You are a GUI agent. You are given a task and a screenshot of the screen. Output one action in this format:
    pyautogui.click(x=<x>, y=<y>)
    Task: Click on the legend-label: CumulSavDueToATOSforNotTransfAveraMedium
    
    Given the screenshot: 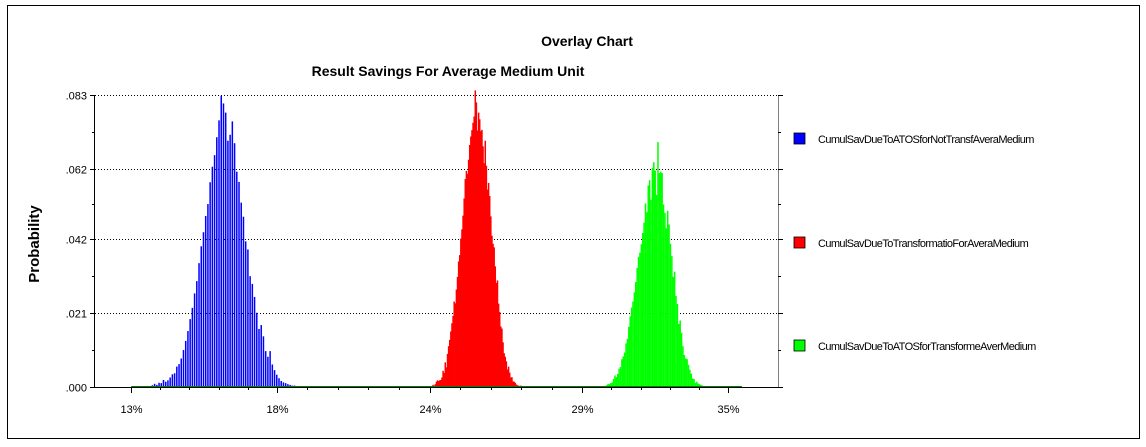 What is the action you would take?
    pyautogui.click(x=926, y=140)
    